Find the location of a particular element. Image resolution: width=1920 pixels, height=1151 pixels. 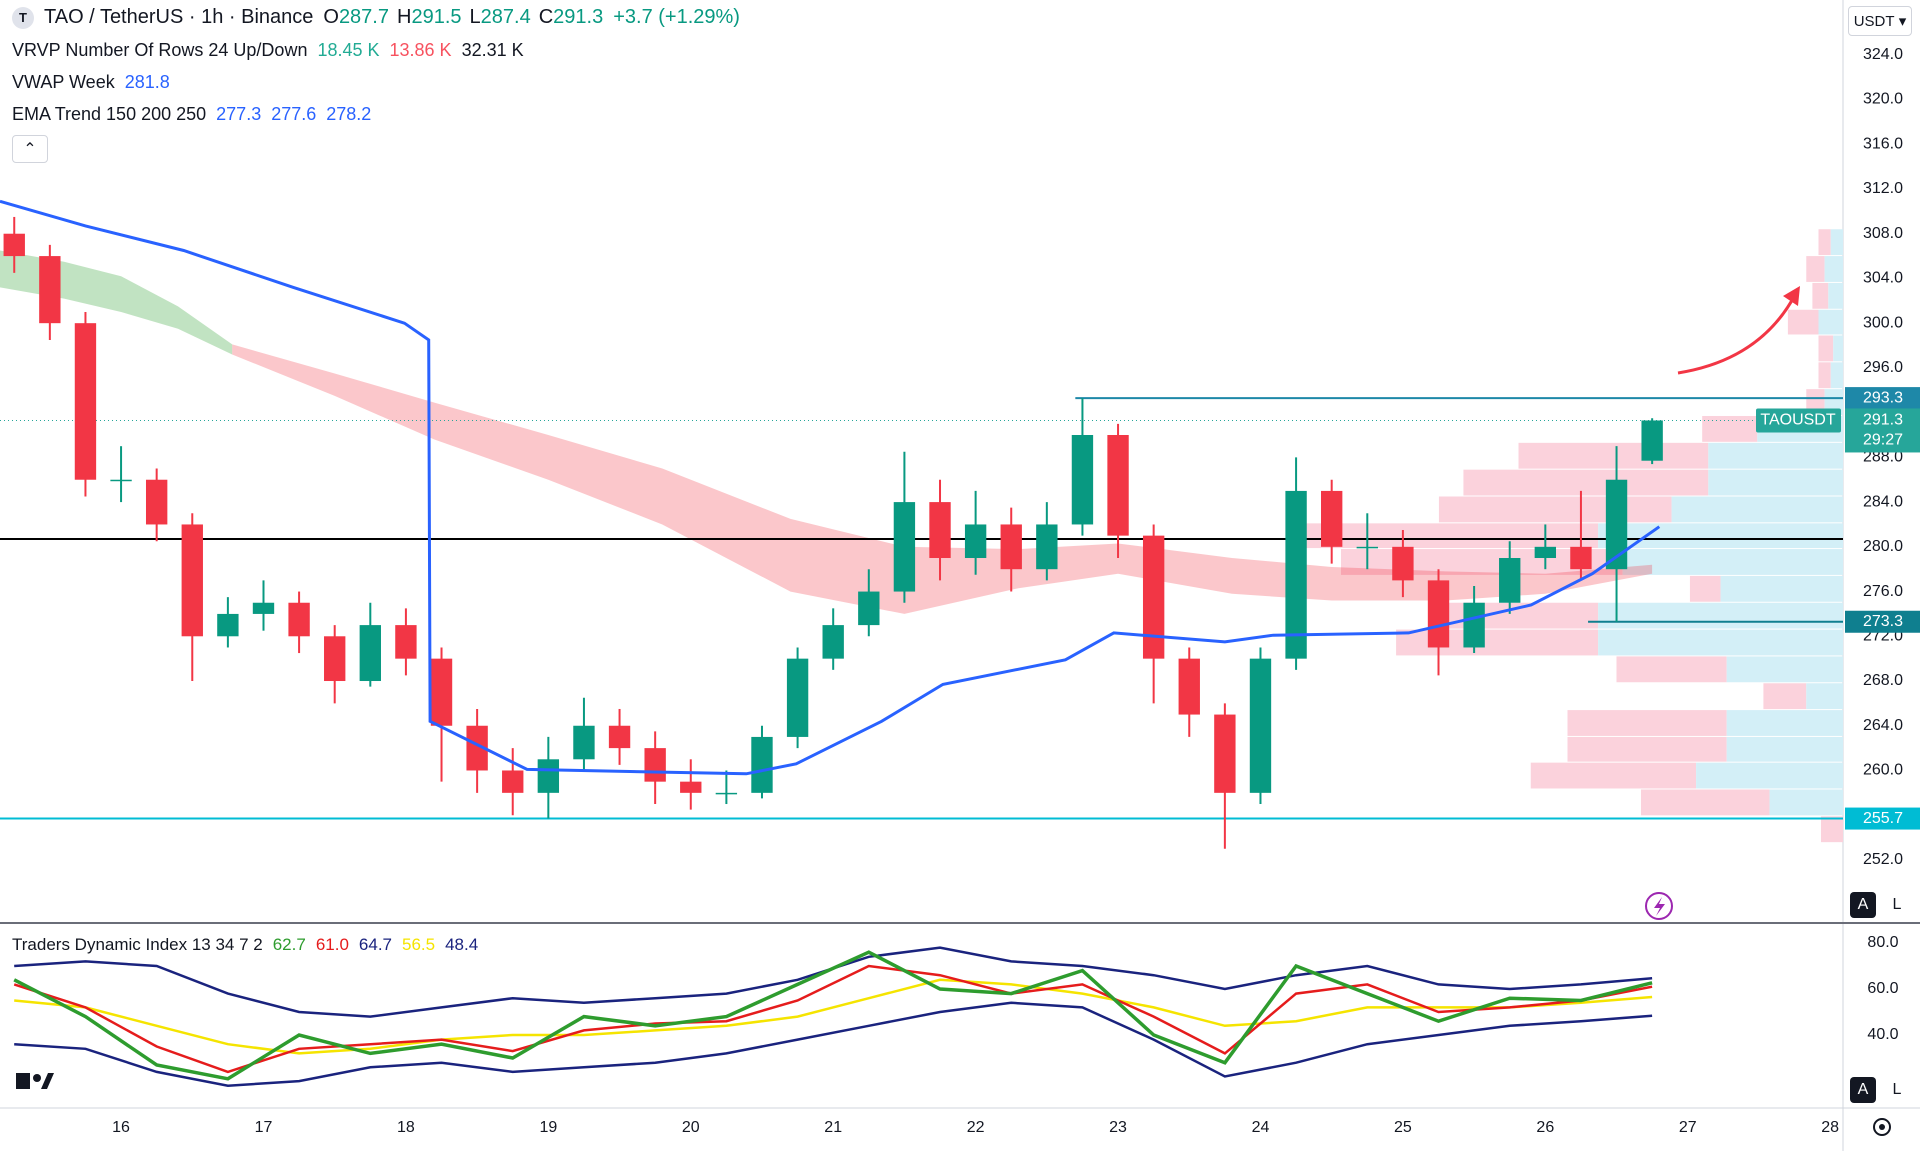

settings-icon is located at coordinates (1882, 1127).